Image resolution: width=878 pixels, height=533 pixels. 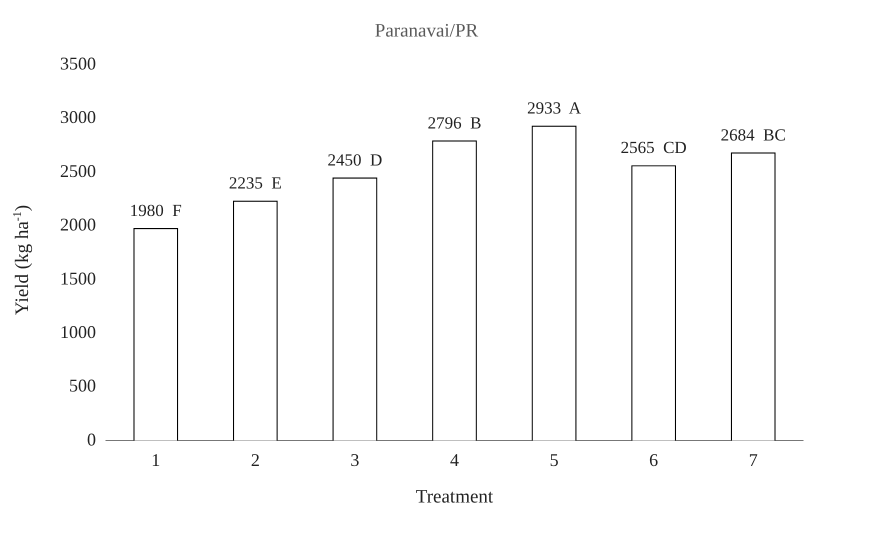 I want to click on y-tick-label: 2500, so click(x=78, y=170).